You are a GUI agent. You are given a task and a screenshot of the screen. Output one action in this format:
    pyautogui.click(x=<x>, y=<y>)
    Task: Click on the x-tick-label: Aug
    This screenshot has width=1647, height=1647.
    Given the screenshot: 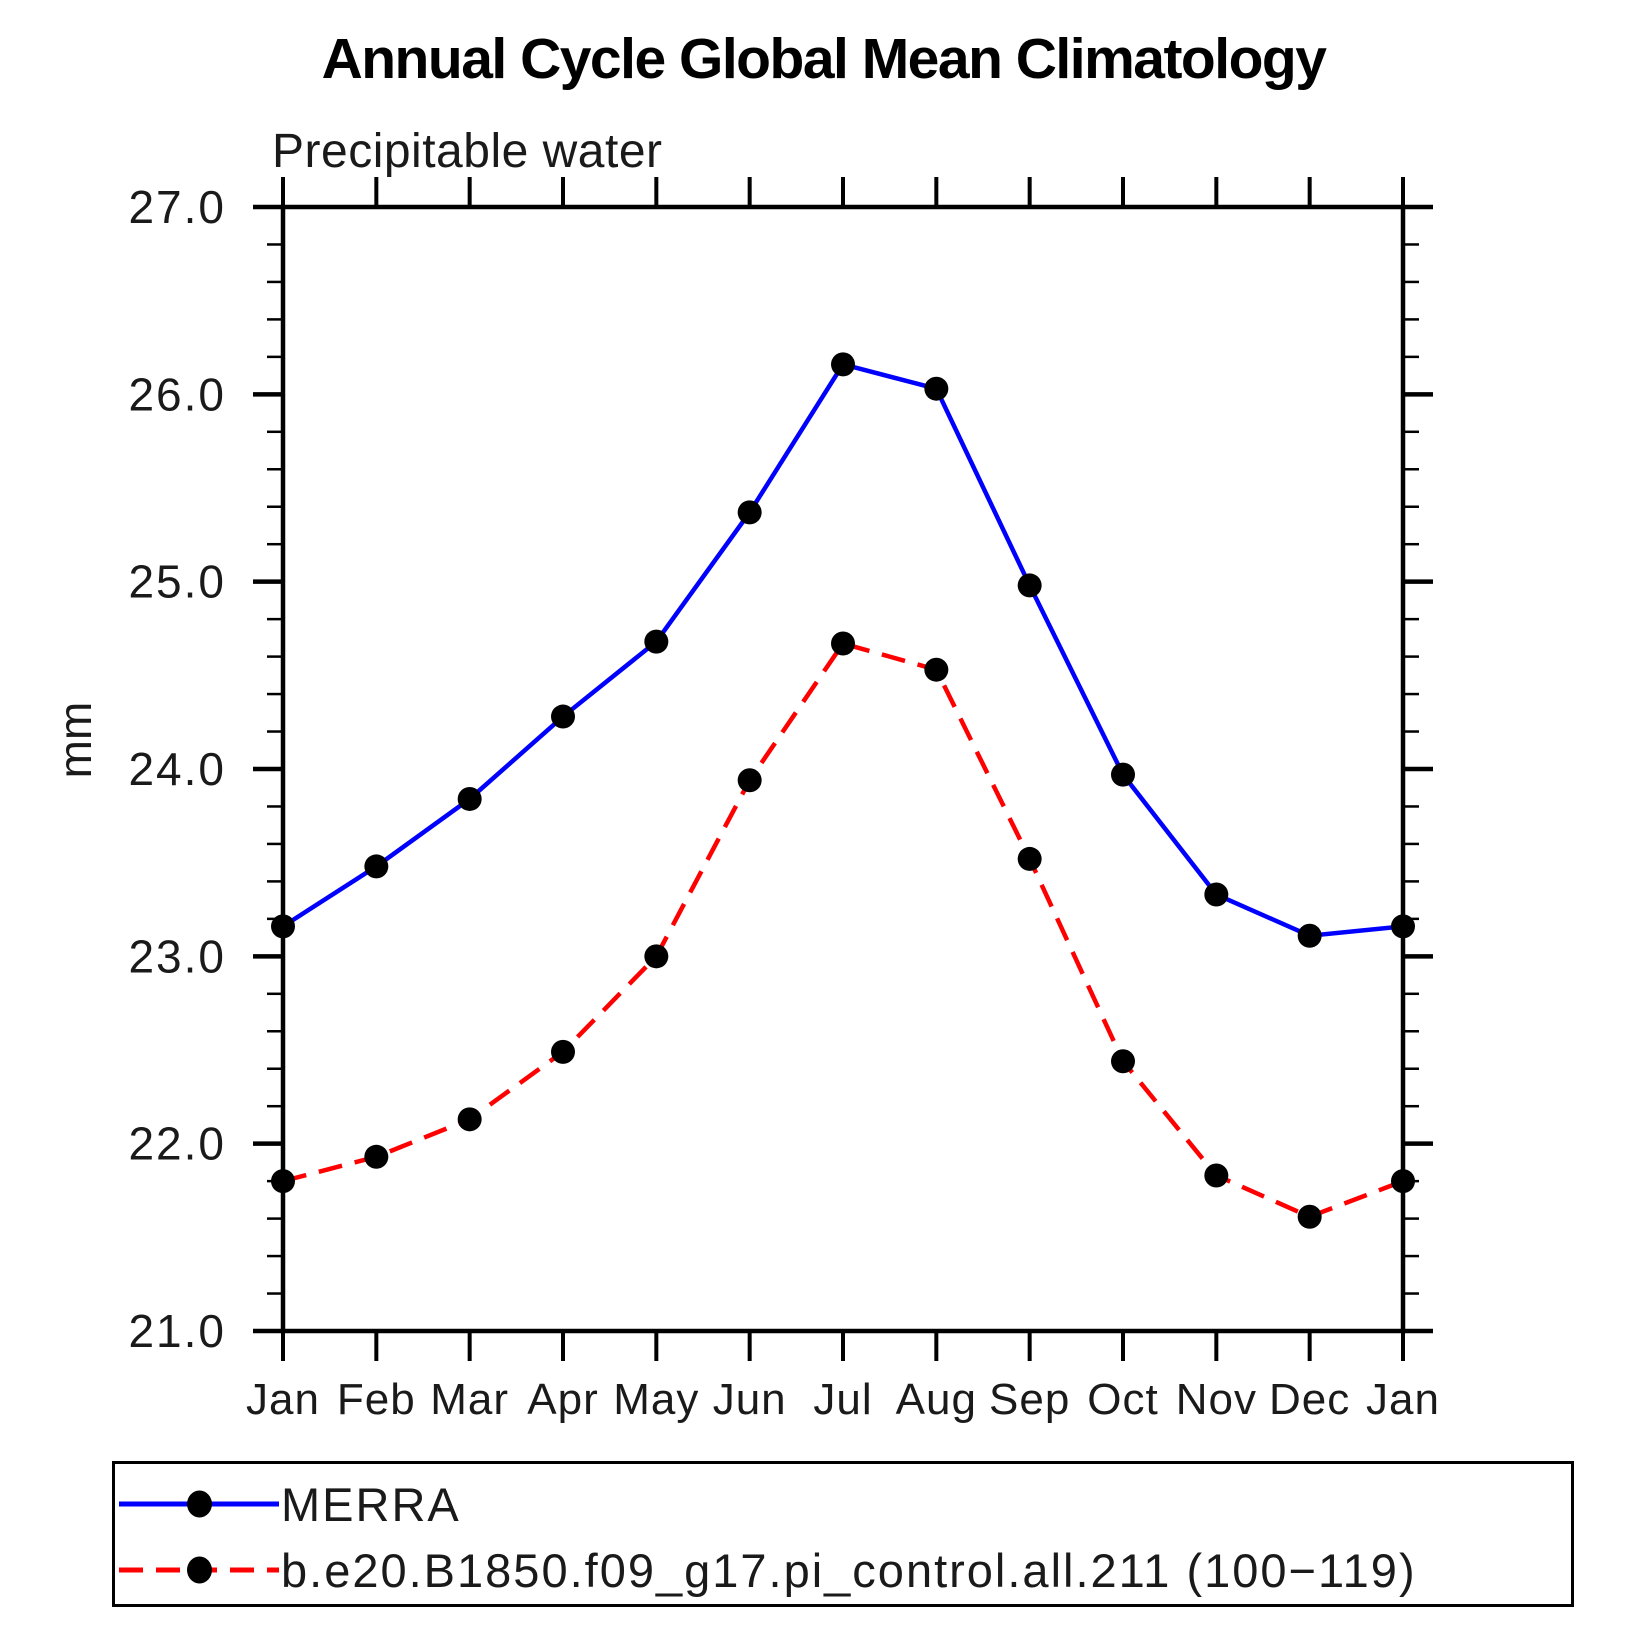 What is the action you would take?
    pyautogui.click(x=936, y=1399)
    